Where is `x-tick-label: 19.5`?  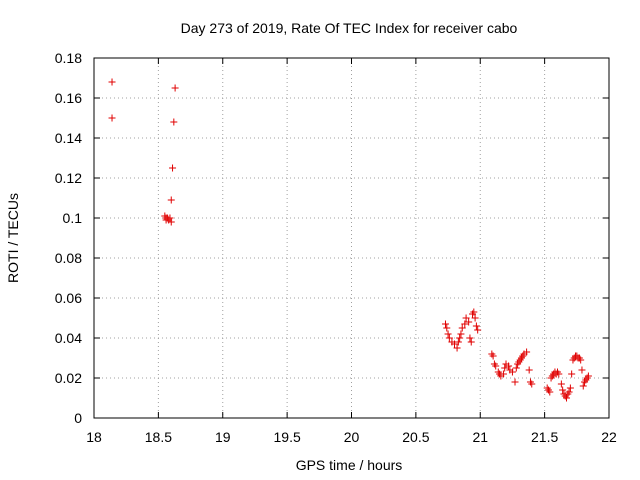 x-tick-label: 19.5 is located at coordinates (287, 437).